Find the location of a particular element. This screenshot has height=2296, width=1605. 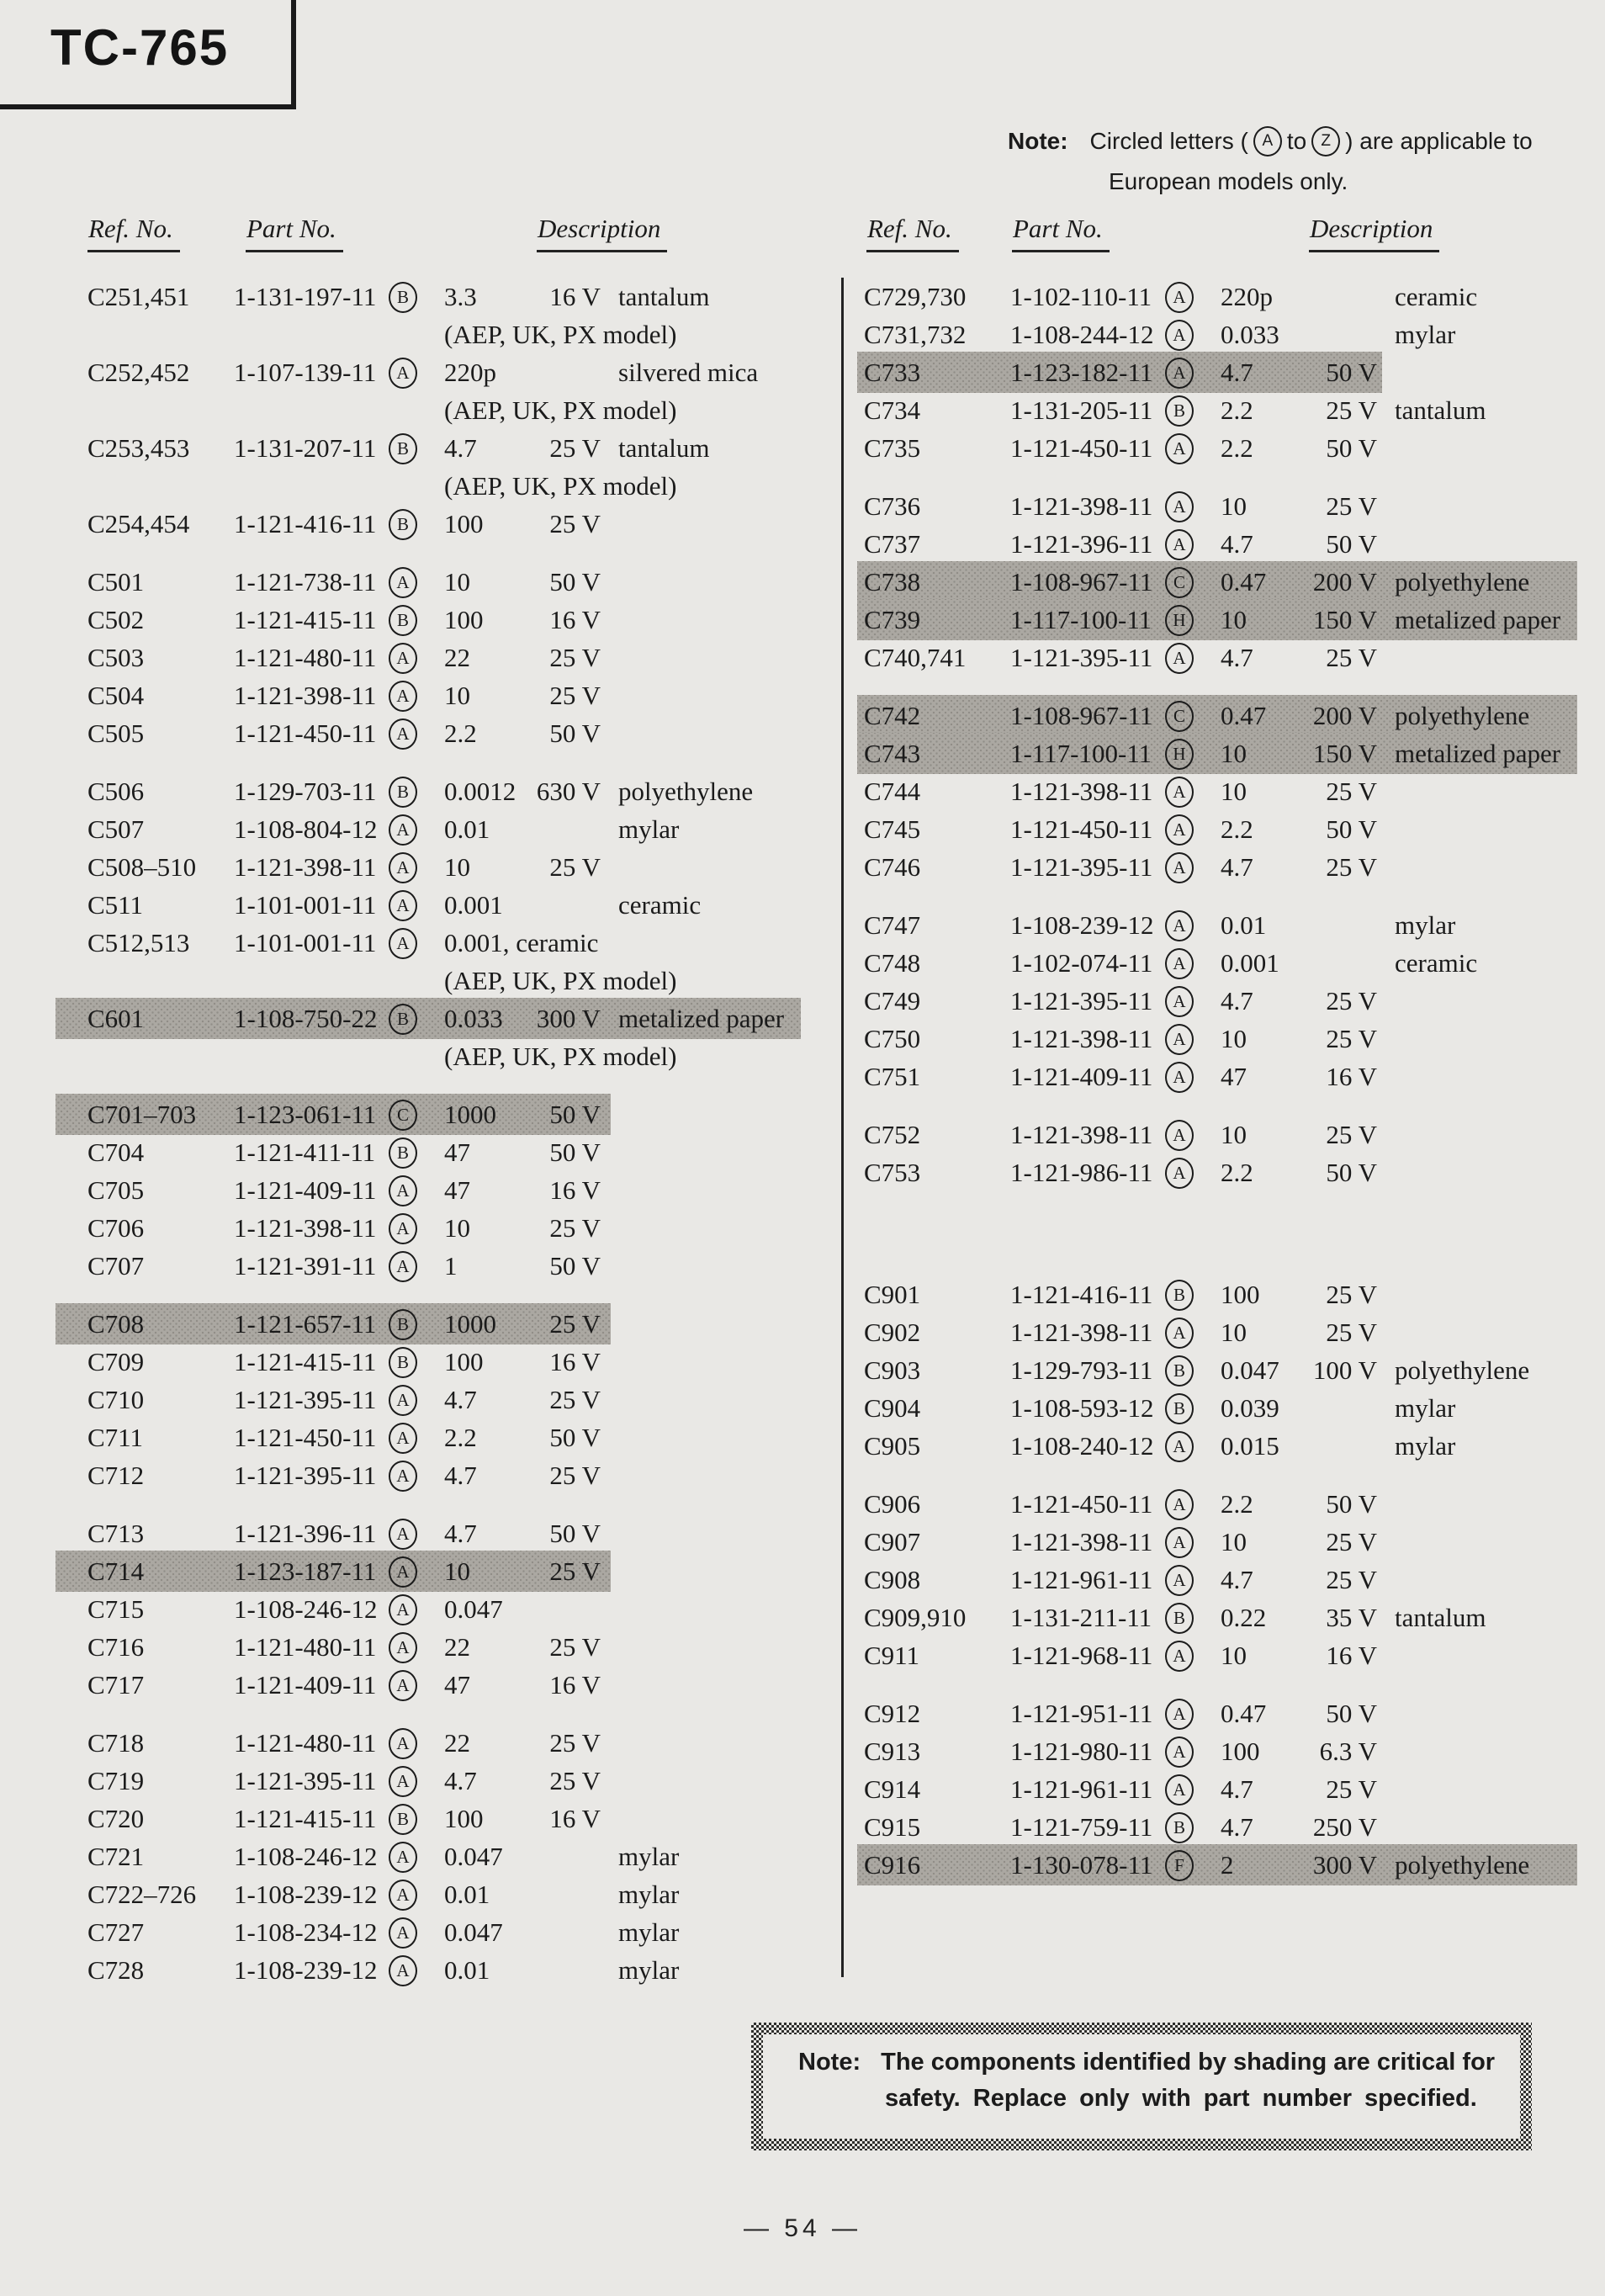

part-no: 1-121-480-11 is located at coordinates (305, 1743).